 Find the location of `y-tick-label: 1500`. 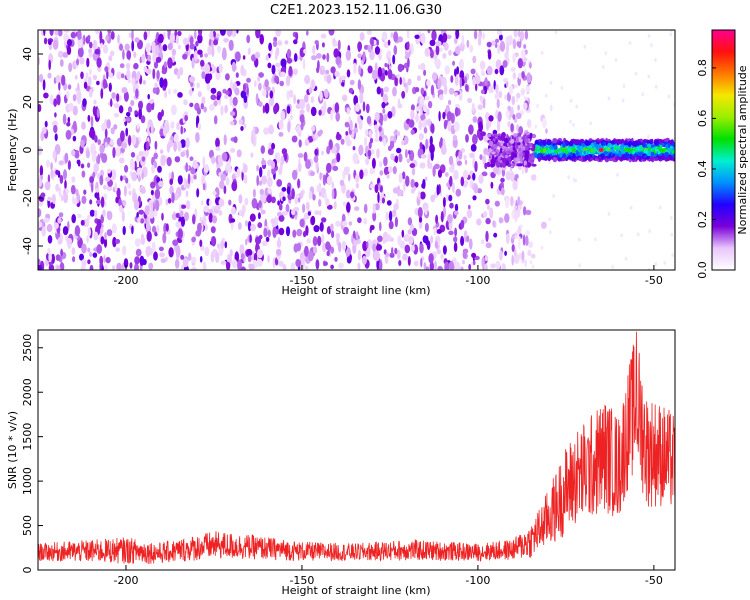

y-tick-label: 1500 is located at coordinates (27, 437).